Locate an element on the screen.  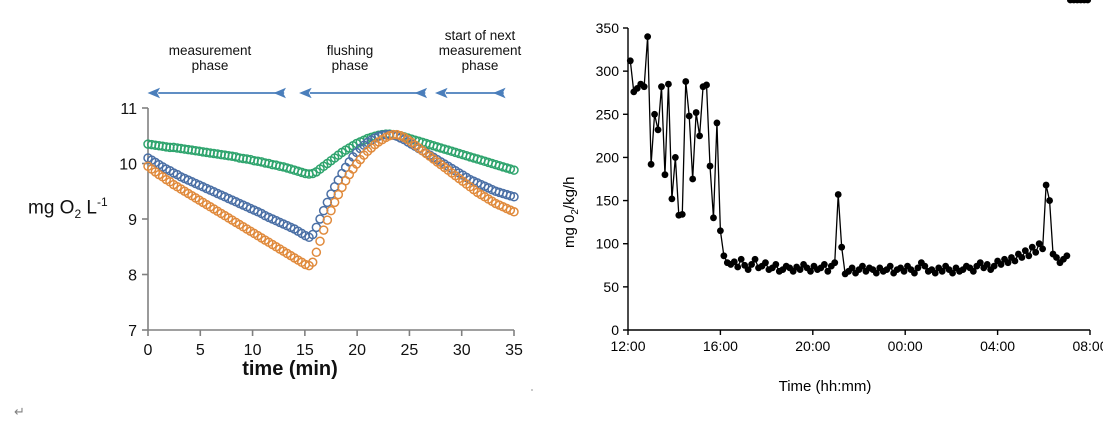
right-y-tick-label: 100 is located at coordinates (608, 244).